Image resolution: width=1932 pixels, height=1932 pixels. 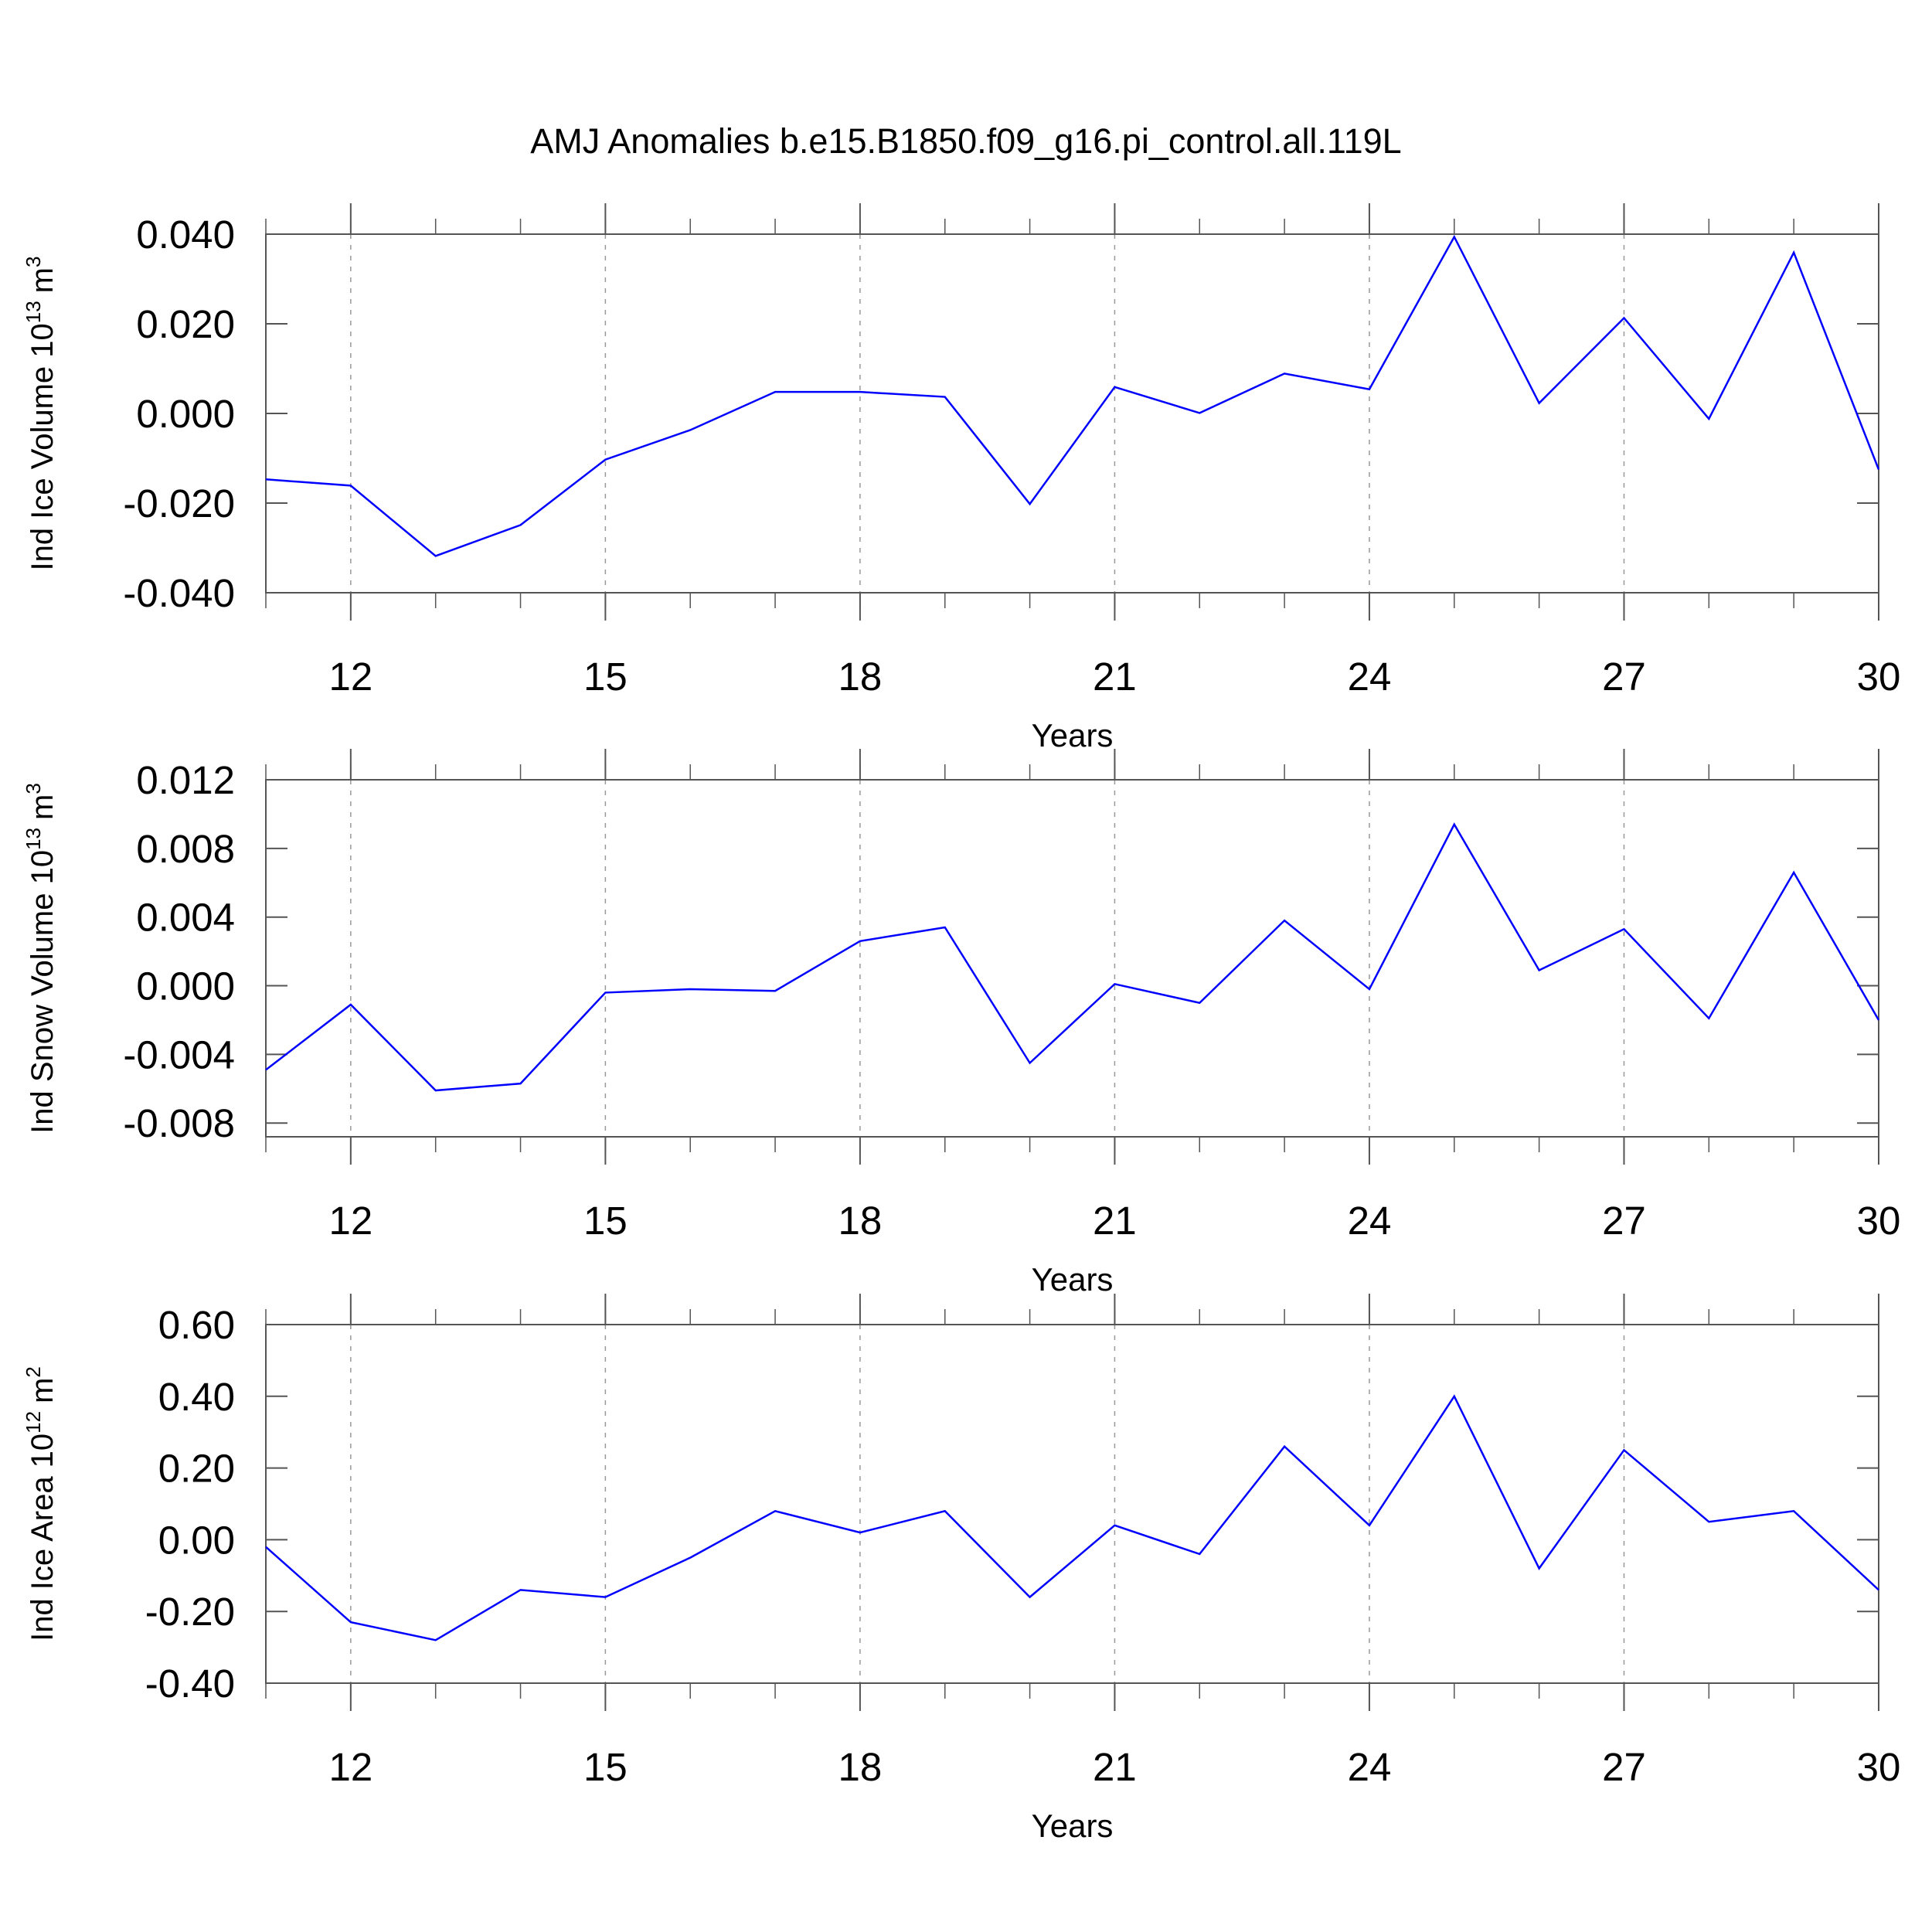 I want to click on y-axis-label-text: Ind Ice Volume 10, so click(x=43, y=446).